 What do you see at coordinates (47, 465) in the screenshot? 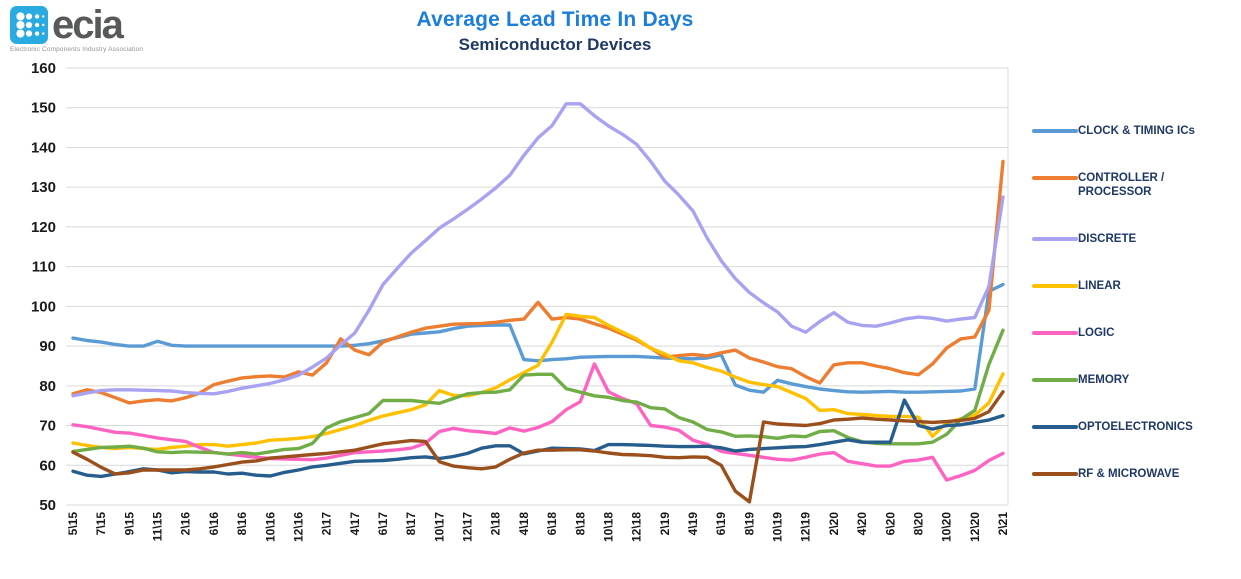
I see `y-tick-label: 60` at bounding box center [47, 465].